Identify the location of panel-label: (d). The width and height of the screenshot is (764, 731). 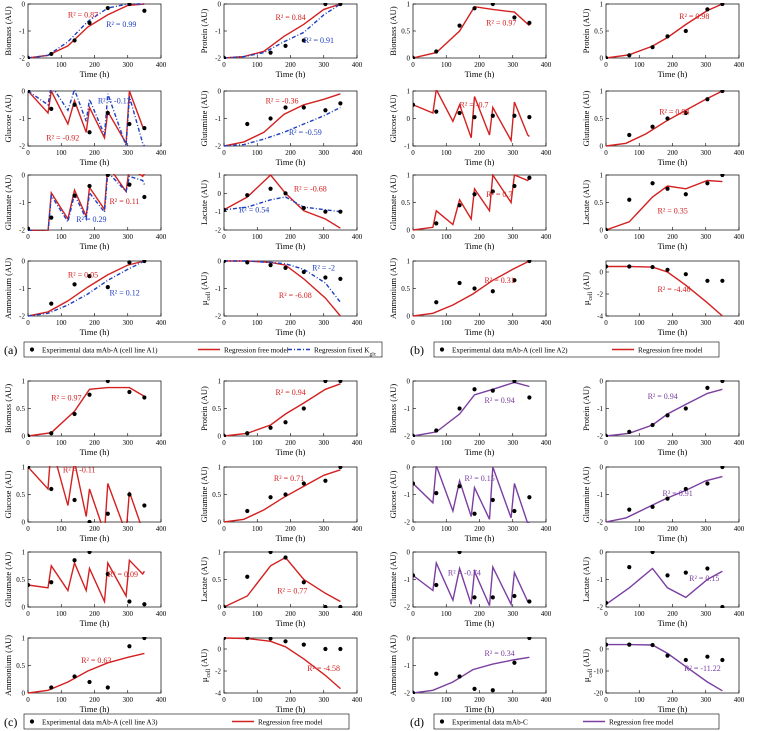
(417, 722).